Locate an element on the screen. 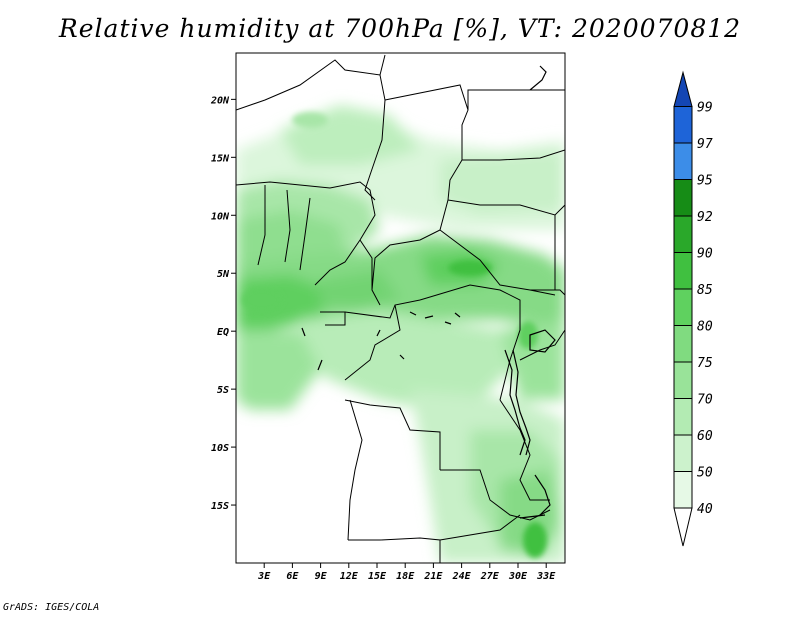  lon-tick-label: 33E is located at coordinates (546, 576).